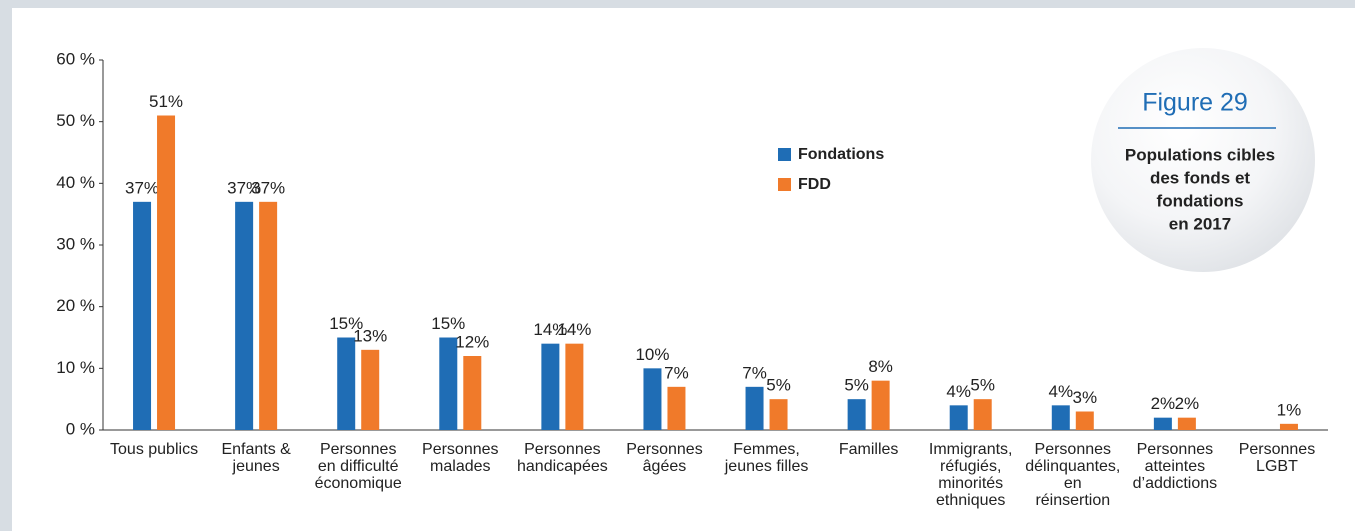  I want to click on y-tick-label: 50 %, so click(75, 120).